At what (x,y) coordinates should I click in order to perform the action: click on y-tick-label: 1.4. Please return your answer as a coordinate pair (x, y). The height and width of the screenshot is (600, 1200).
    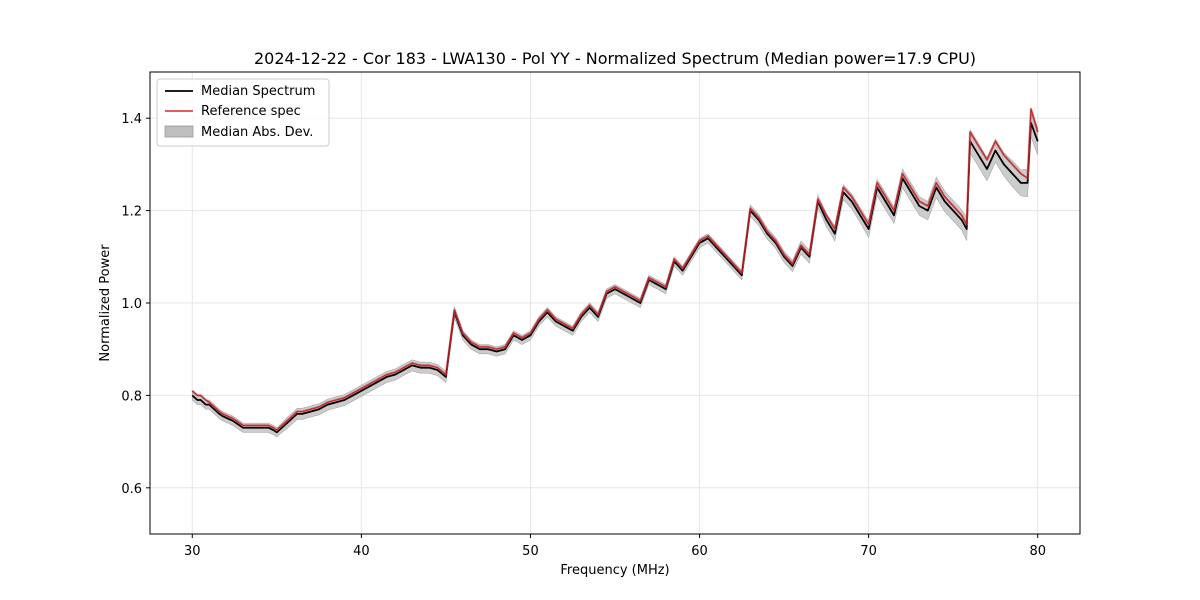
    Looking at the image, I should click on (131, 119).